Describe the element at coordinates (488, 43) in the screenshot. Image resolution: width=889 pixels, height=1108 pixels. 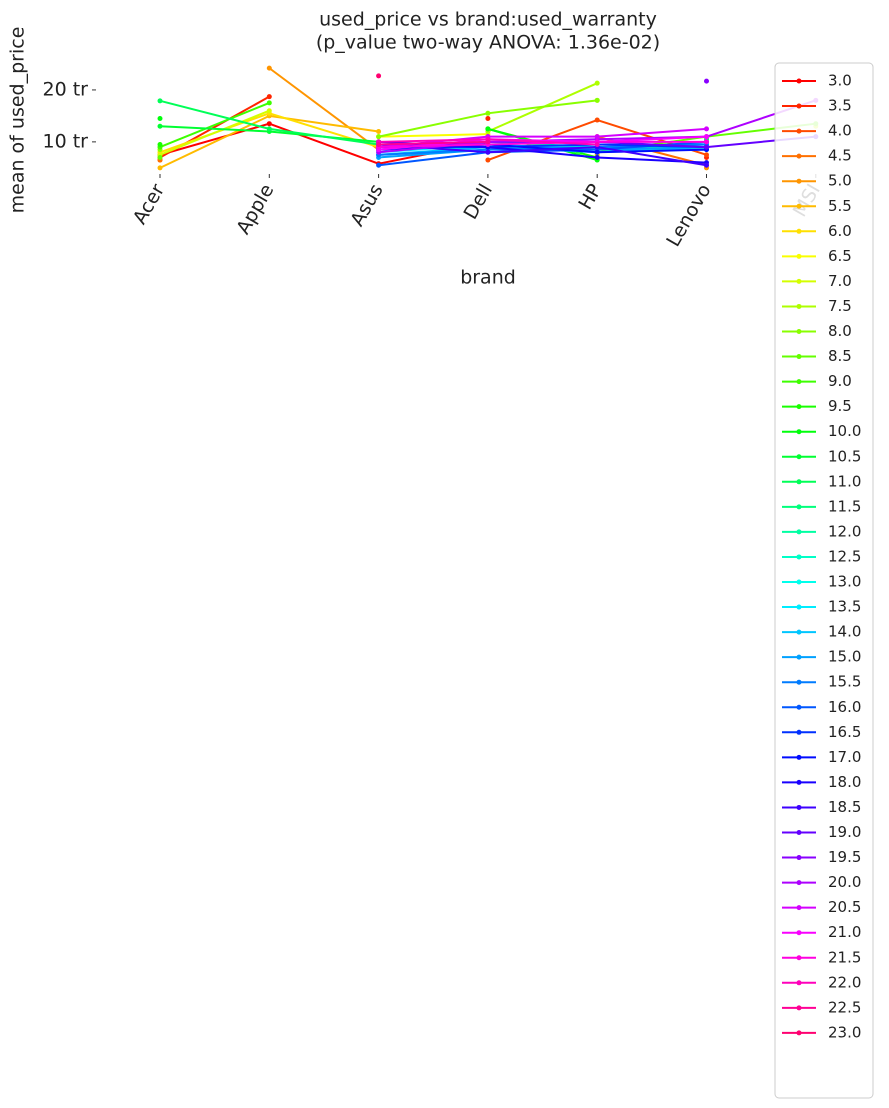
I see `chart-subtitle: (p_value two-way ANOVA: 1.36e-02)` at that location.